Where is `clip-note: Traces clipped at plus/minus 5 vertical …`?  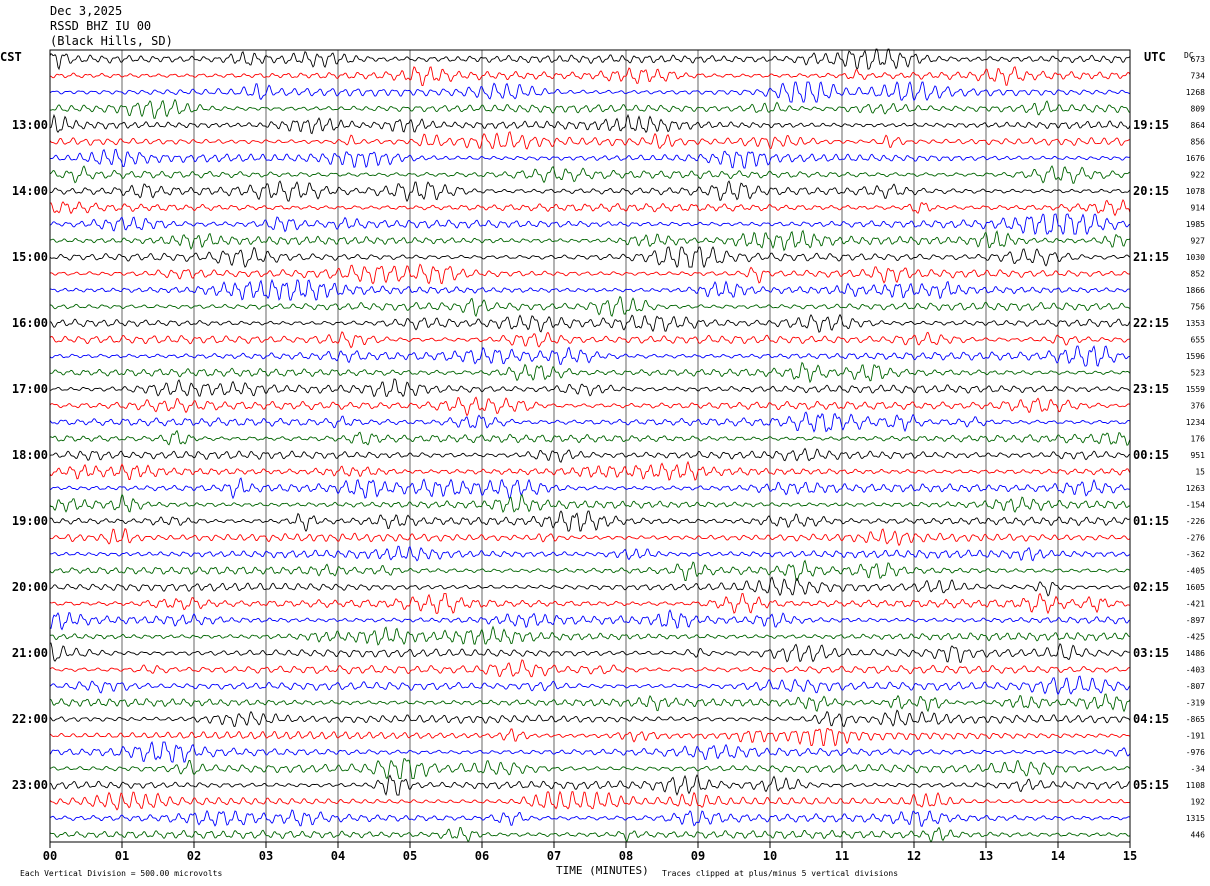 clip-note: Traces clipped at plus/minus 5 vertical … is located at coordinates (780, 873).